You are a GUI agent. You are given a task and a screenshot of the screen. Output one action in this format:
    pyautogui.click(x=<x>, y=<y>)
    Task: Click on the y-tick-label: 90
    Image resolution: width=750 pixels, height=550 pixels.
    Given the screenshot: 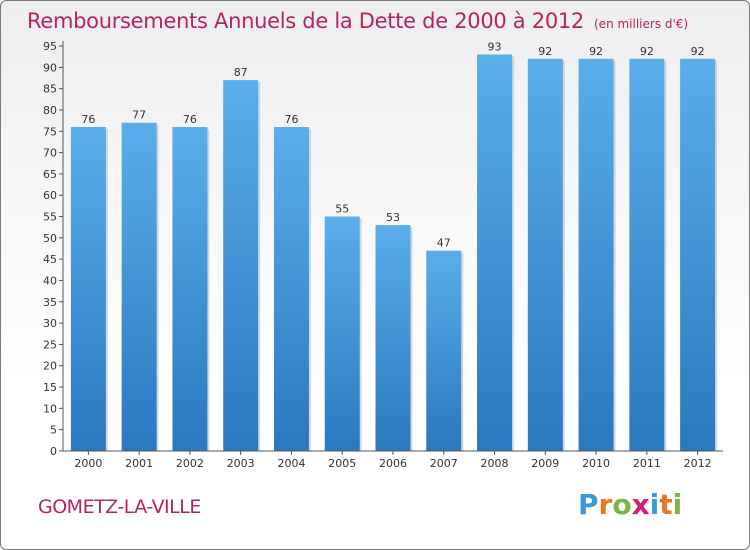 What is the action you would take?
    pyautogui.click(x=50, y=67)
    